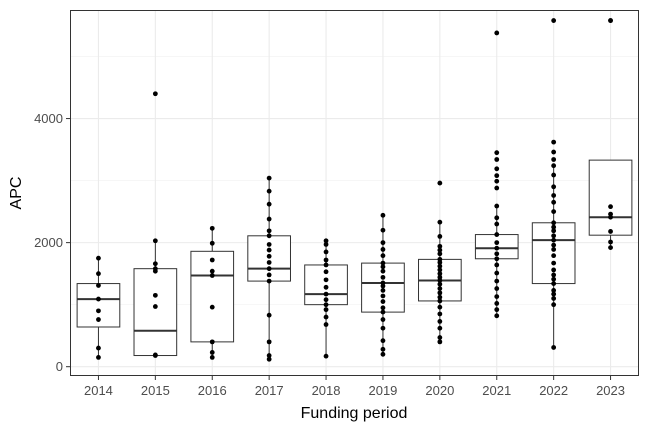  Describe the element at coordinates (48, 242) in the screenshot. I see `y-tick-label: 2000` at that location.